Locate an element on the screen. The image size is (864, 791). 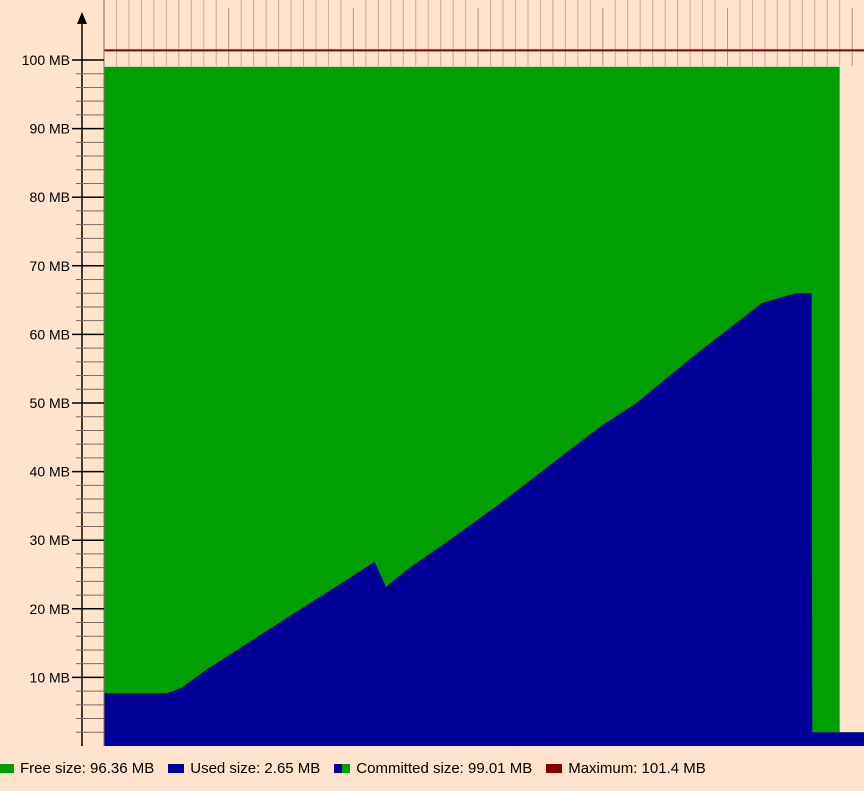
legend-item-free: Free size: 96.36 MB is located at coordinates (77, 768).